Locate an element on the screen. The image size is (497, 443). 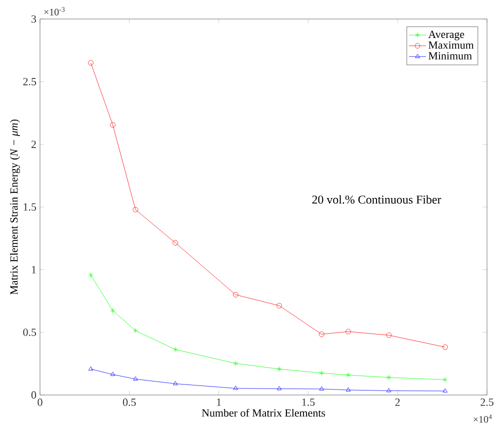
legend-label: Minimum is located at coordinates (450, 56).